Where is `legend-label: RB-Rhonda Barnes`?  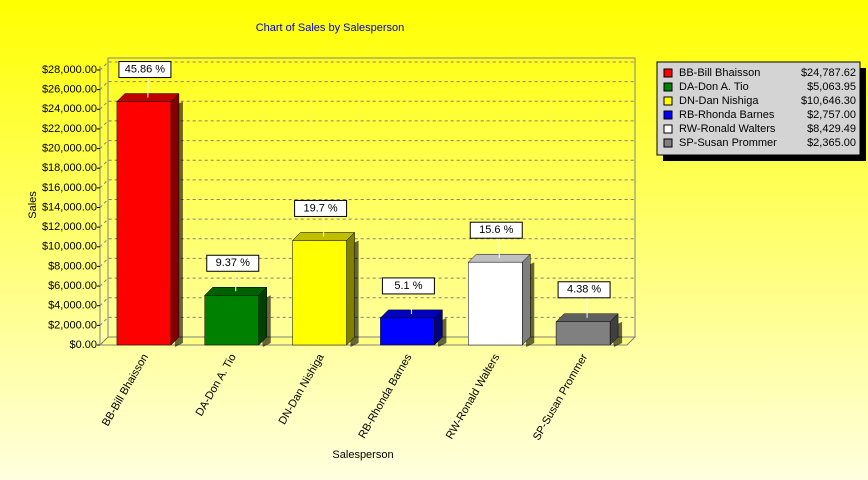 legend-label: RB-Rhonda Barnes is located at coordinates (727, 115).